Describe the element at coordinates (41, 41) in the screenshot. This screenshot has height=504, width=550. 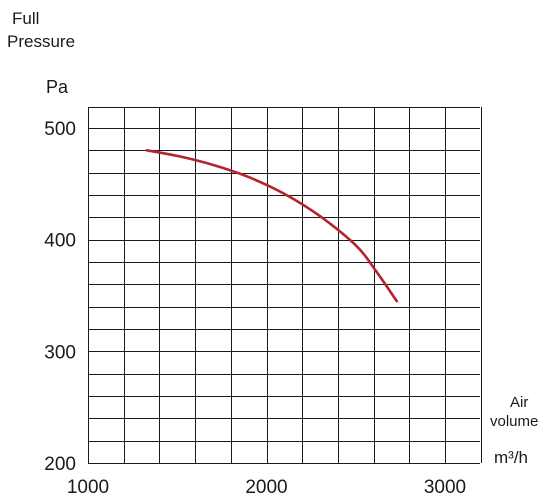
I see `y-axis-title-line-2: Pressure` at that location.